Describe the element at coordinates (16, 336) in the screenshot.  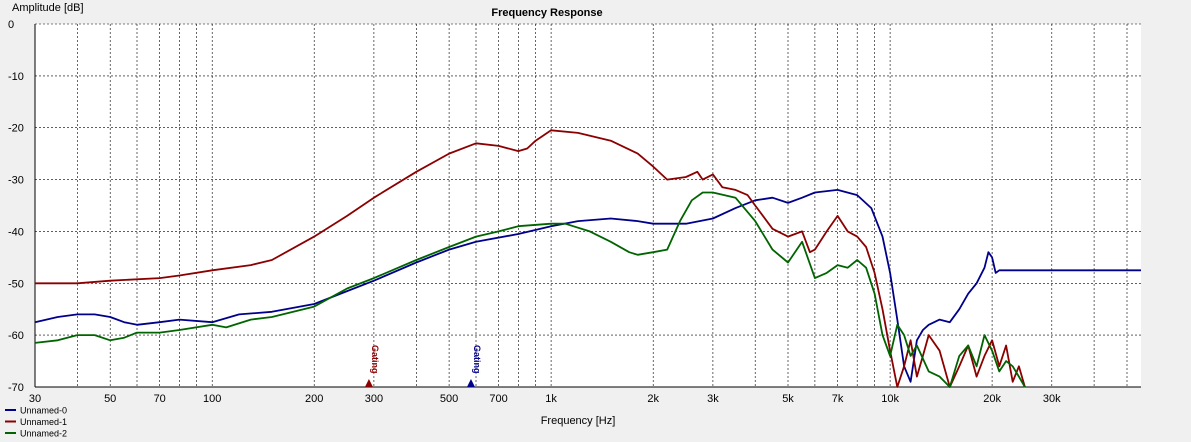
I see `y-tick-label: -60` at that location.